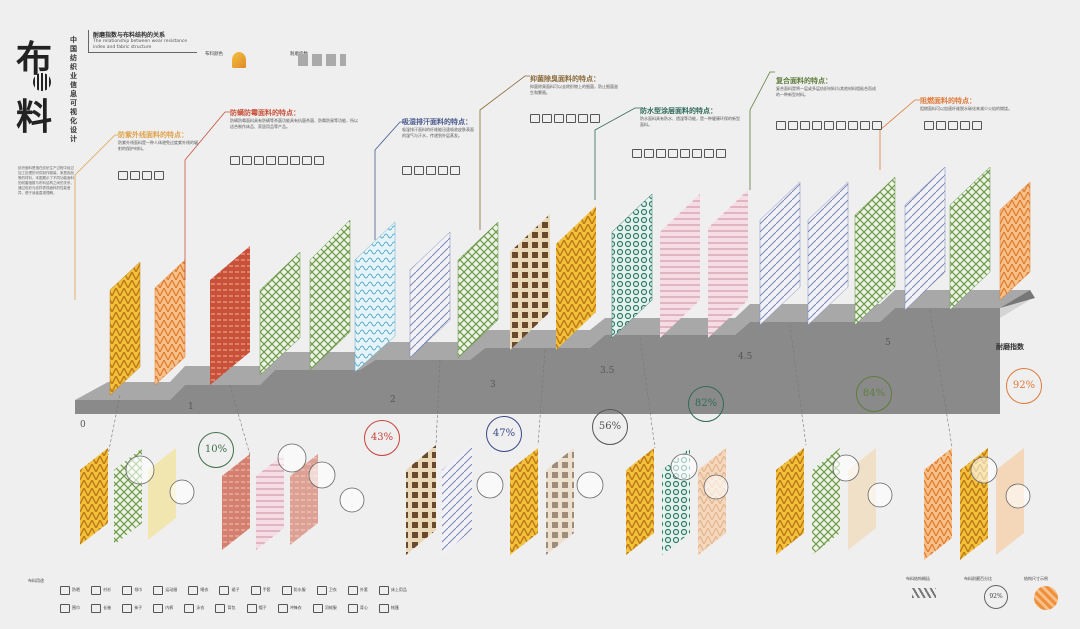  What do you see at coordinates (954, 124) in the screenshot?
I see `usage-icons-flame` at bounding box center [954, 124].